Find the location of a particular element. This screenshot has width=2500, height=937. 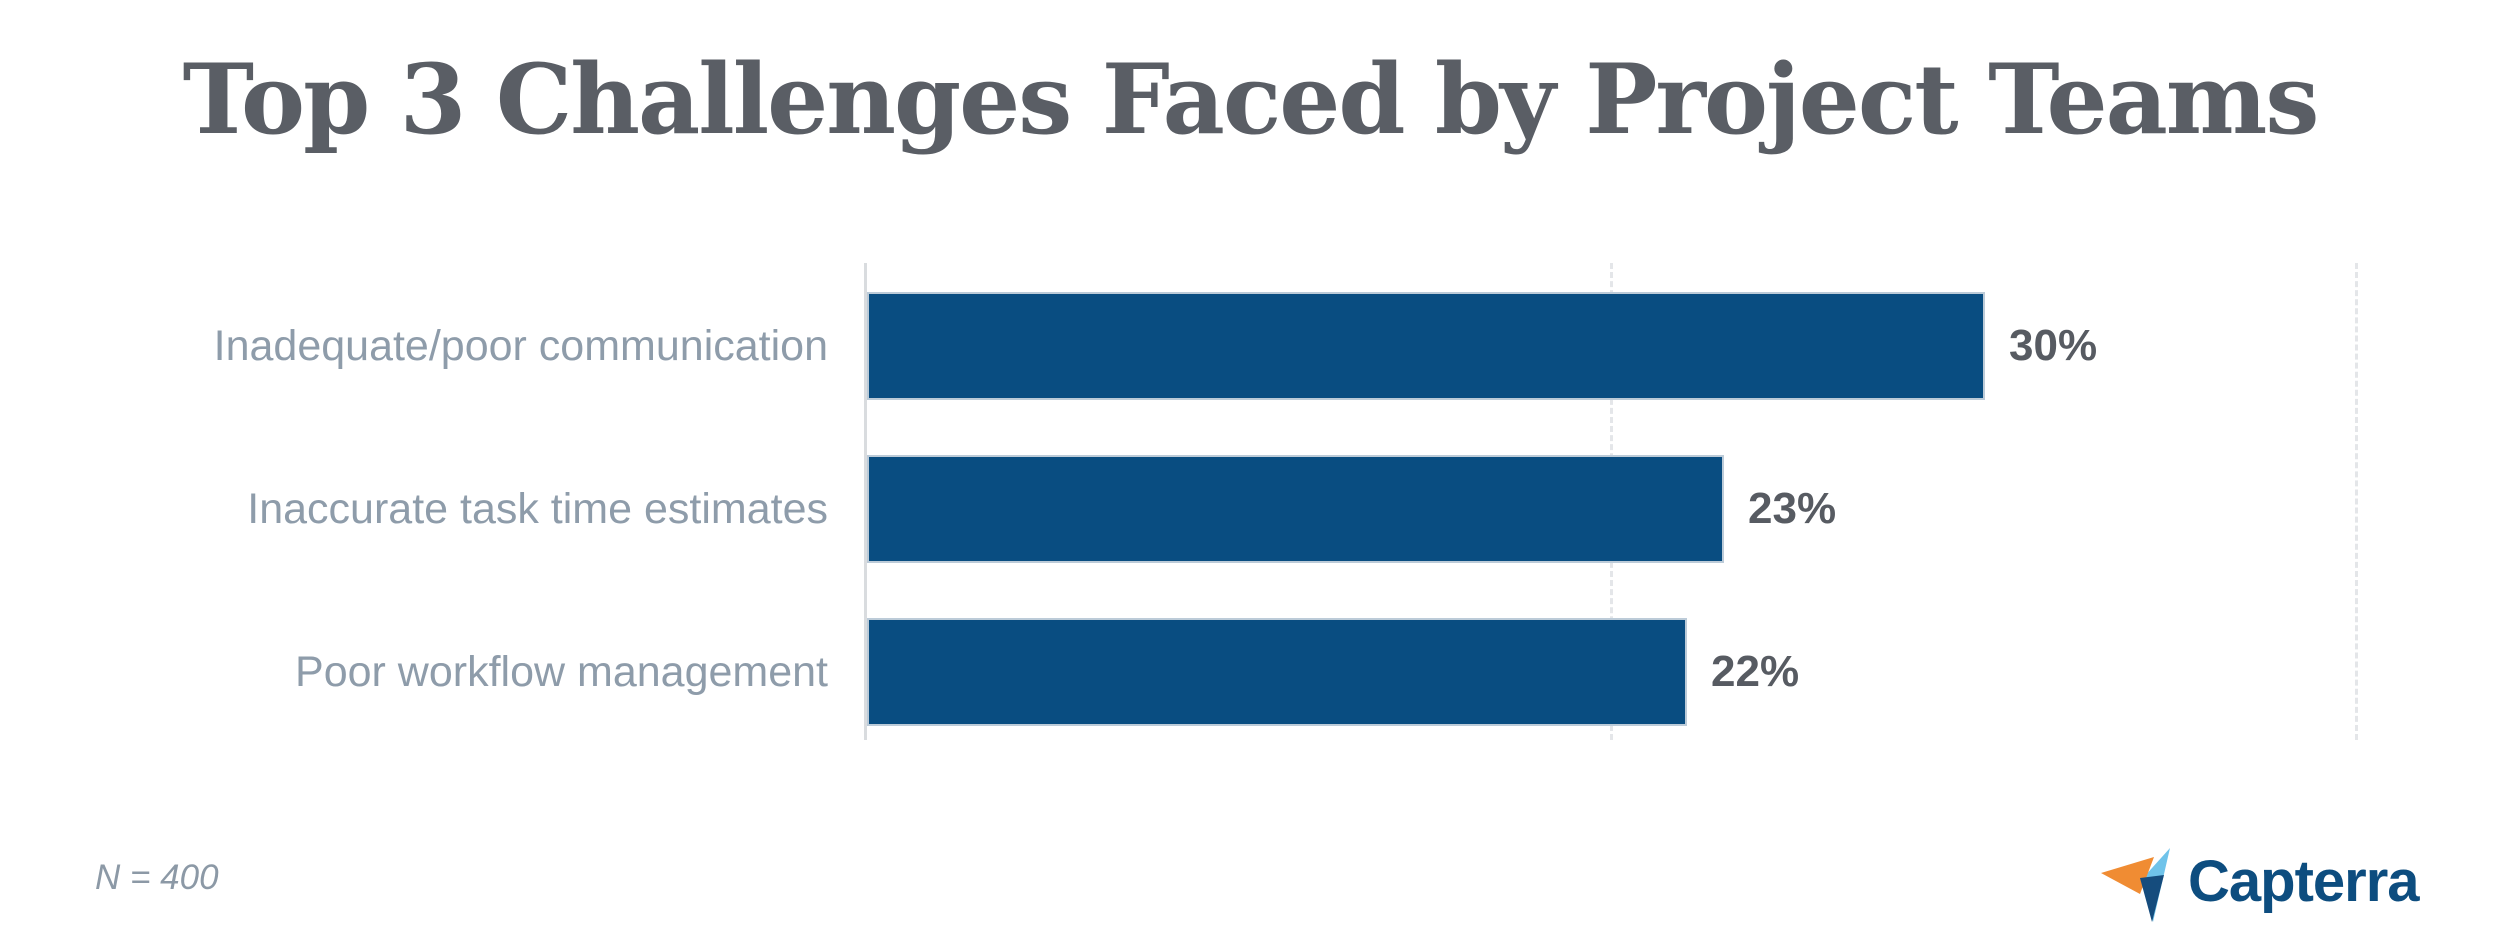

chart-title: Top 3 Challenges Faced by Project Teams is located at coordinates (1251, 99).